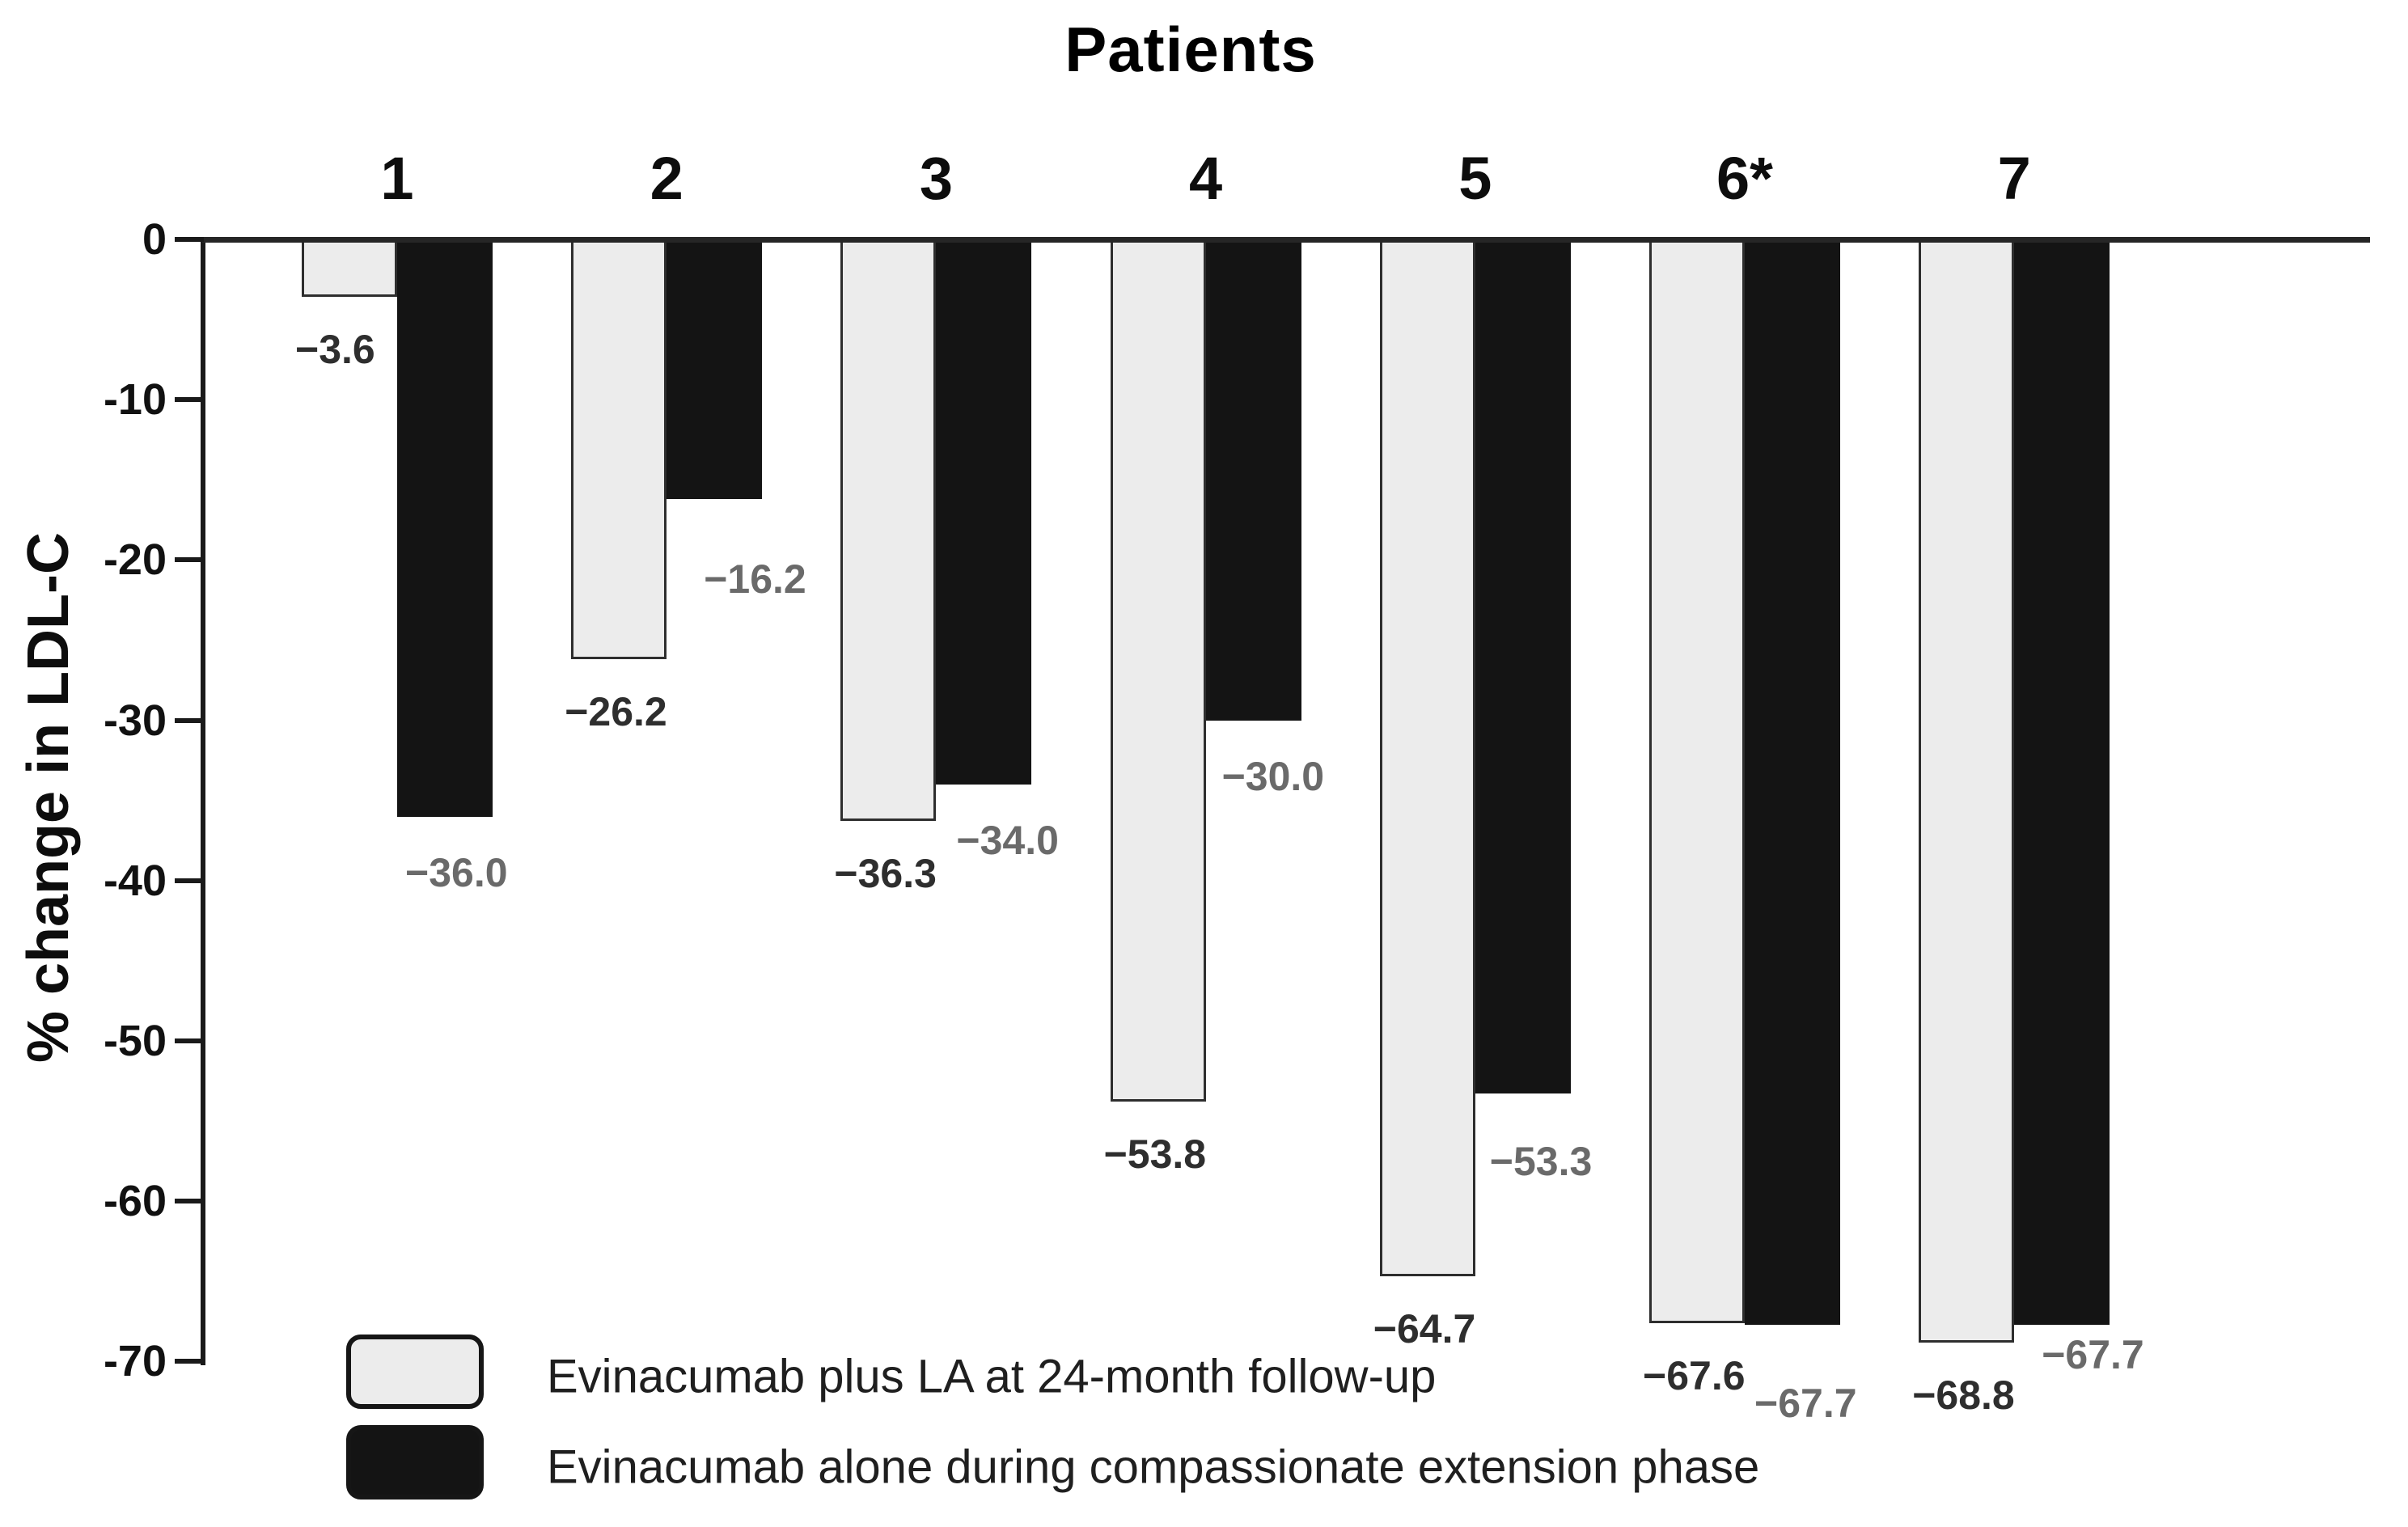 The image size is (2408, 1527). What do you see at coordinates (1424, 1329) in the screenshot?
I see `value-label-patient-5-series-1: −64.7` at bounding box center [1424, 1329].